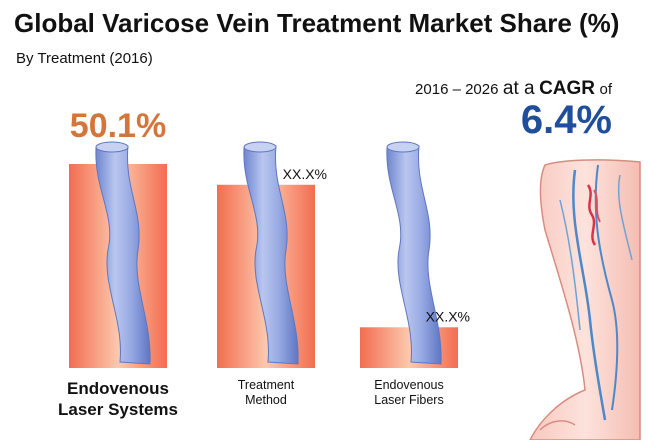 The image size is (650, 440). Describe the element at coordinates (84, 58) in the screenshot. I see `chart-subtitle: By Treatment (2016)` at that location.